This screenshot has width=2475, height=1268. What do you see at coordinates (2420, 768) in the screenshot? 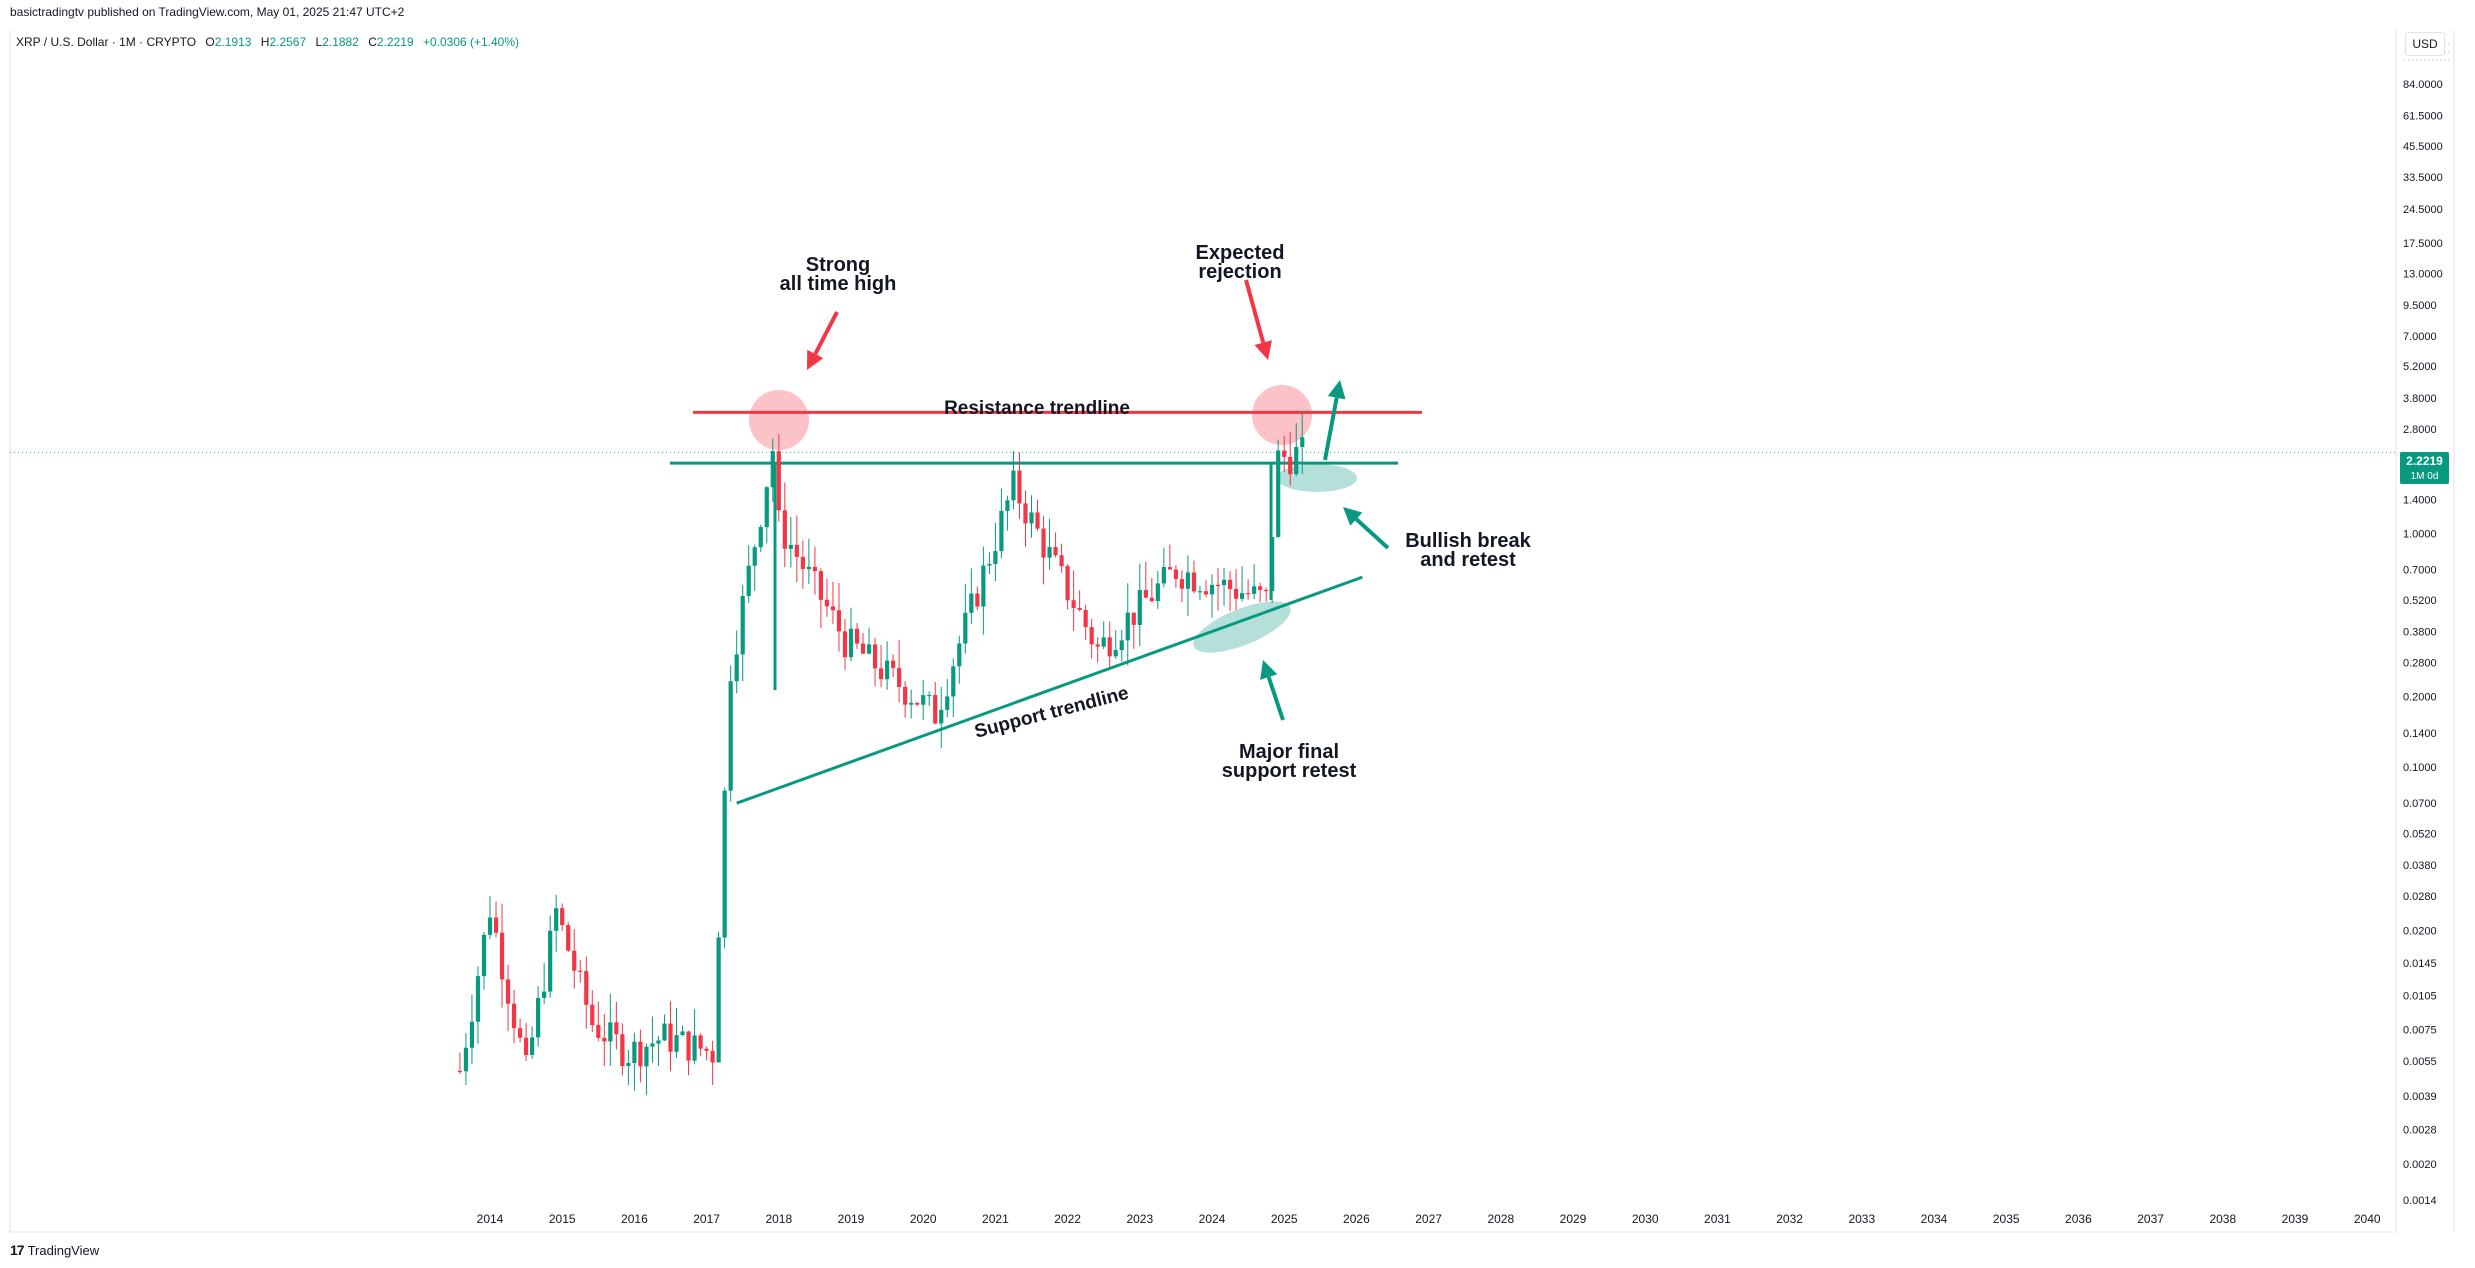
I see `price-tick-label: 0.1000` at bounding box center [2420, 768].